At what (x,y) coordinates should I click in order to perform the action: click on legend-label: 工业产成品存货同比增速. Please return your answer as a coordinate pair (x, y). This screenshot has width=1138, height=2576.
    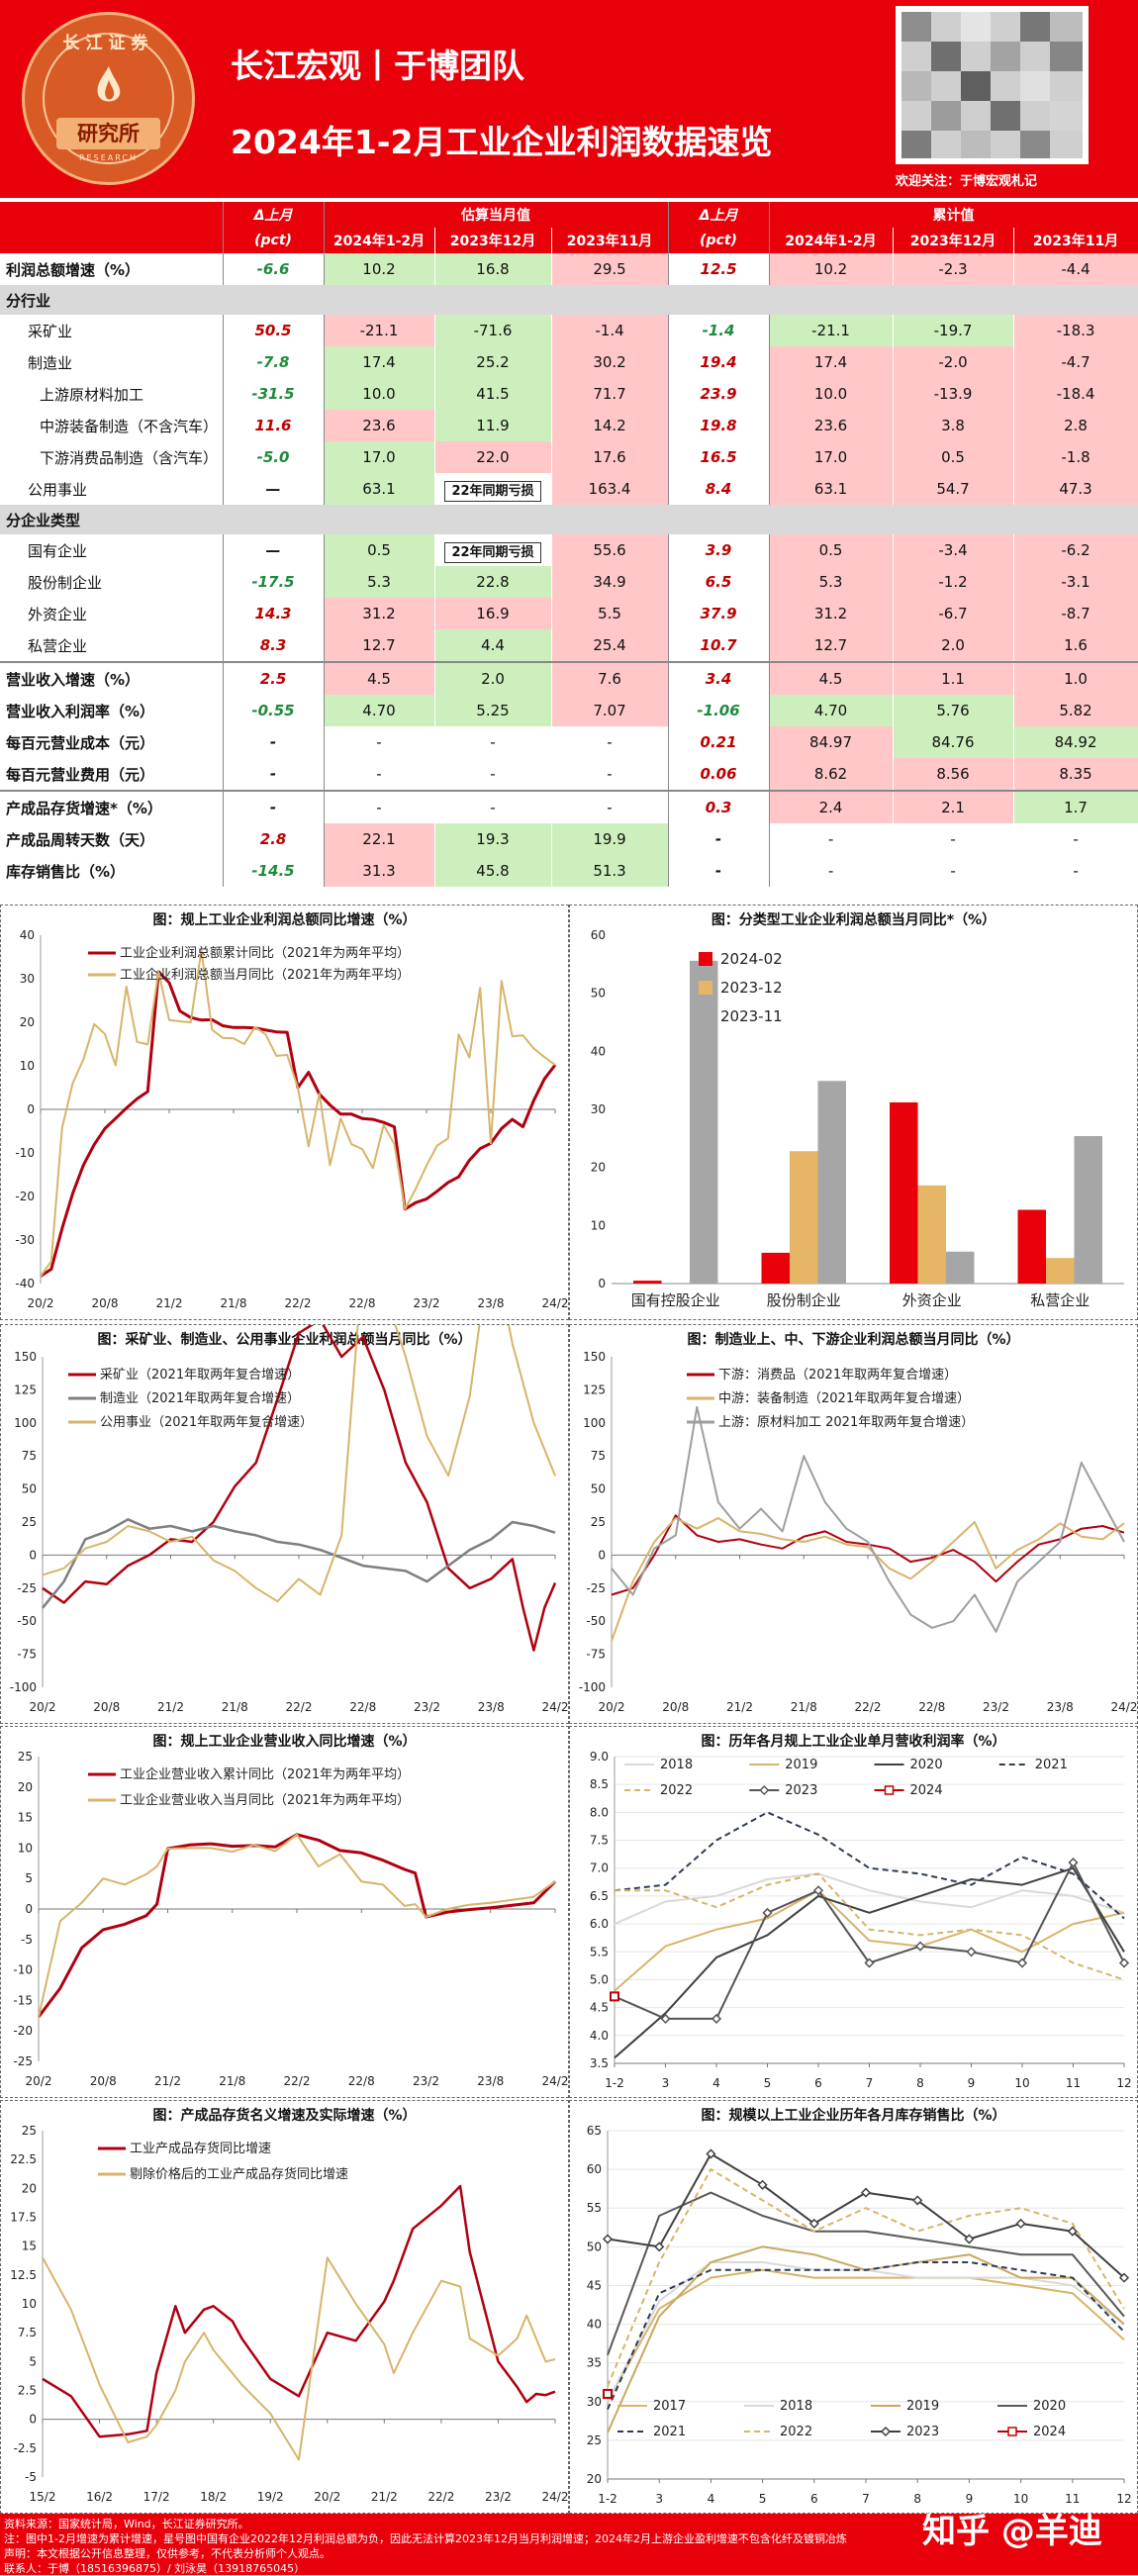
    Looking at the image, I should click on (200, 2148).